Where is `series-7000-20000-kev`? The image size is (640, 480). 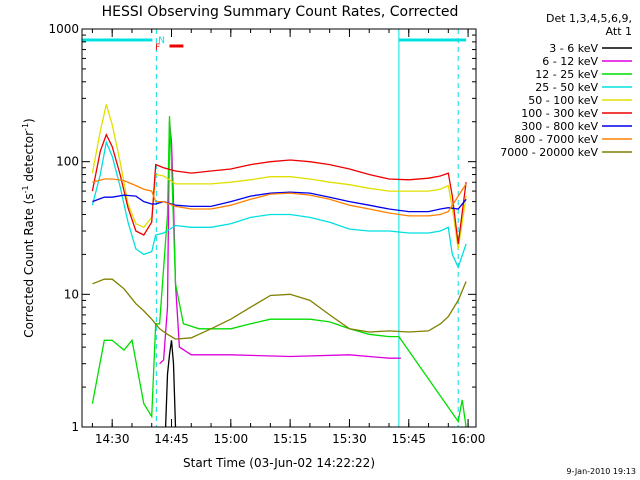 series-7000-20000-kev is located at coordinates (279, 309).